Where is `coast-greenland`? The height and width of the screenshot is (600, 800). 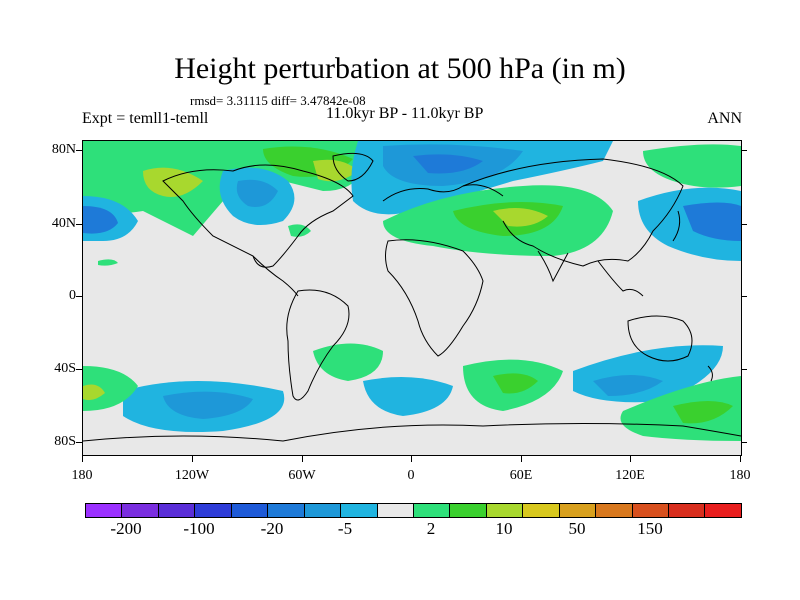 coast-greenland is located at coordinates (353, 167).